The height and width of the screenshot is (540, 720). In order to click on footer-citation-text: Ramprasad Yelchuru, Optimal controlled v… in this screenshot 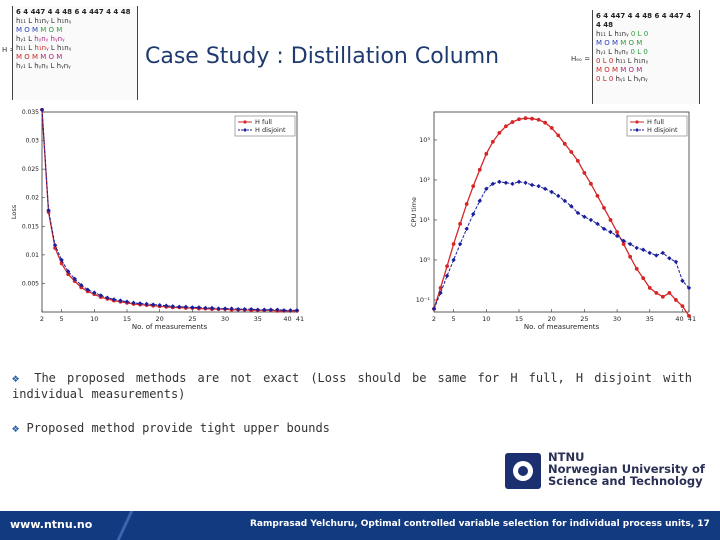, I will do `click(470, 524)`.